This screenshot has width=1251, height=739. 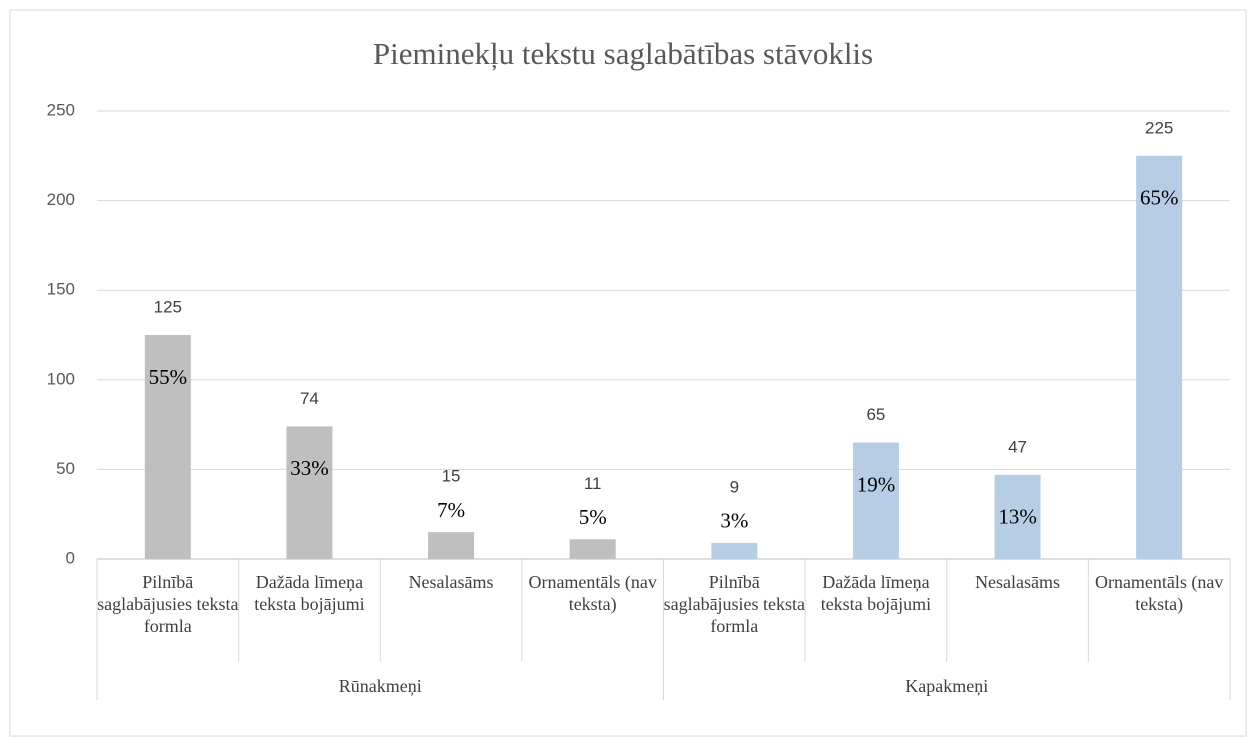 What do you see at coordinates (309, 398) in the screenshot?
I see `value-label: 74` at bounding box center [309, 398].